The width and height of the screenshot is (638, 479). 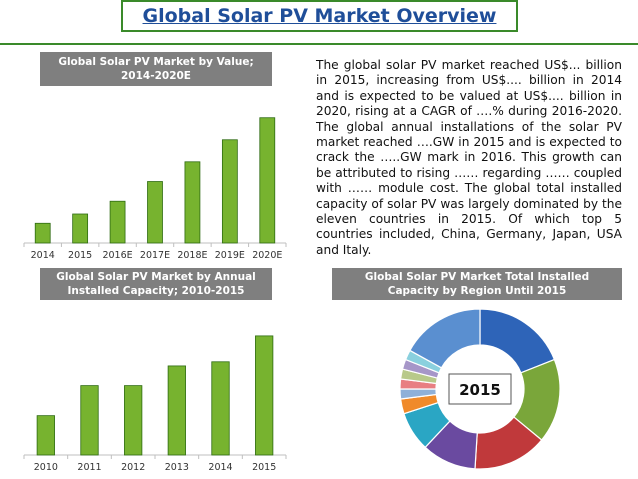 I want to click on annual-chart-title-line-2: Installed Capacity; 2010-2015, so click(x=156, y=291).